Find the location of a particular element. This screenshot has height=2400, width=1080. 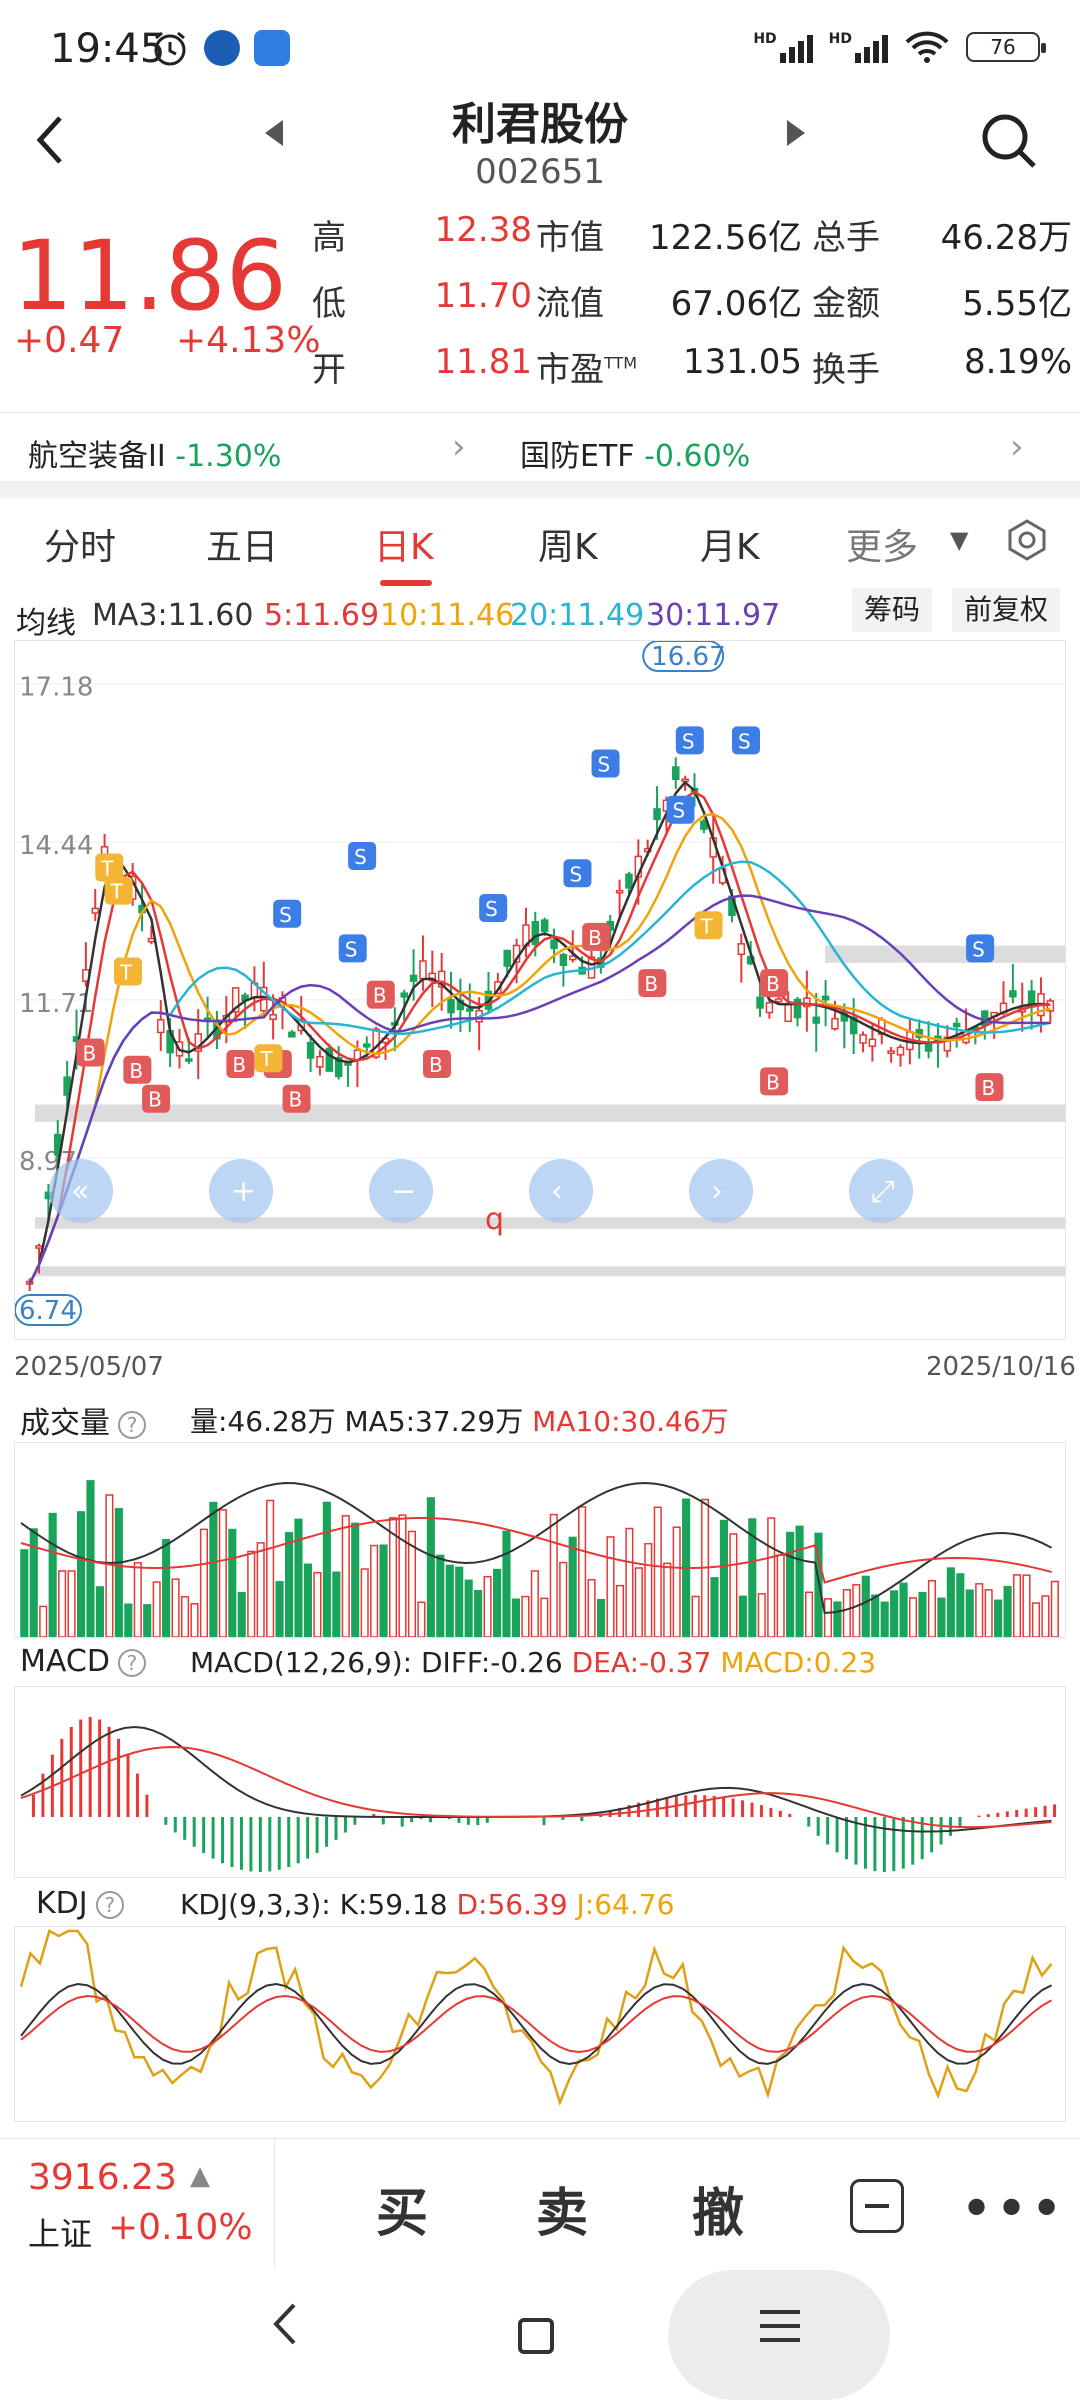

quote-value: 12.38 is located at coordinates (483, 230).